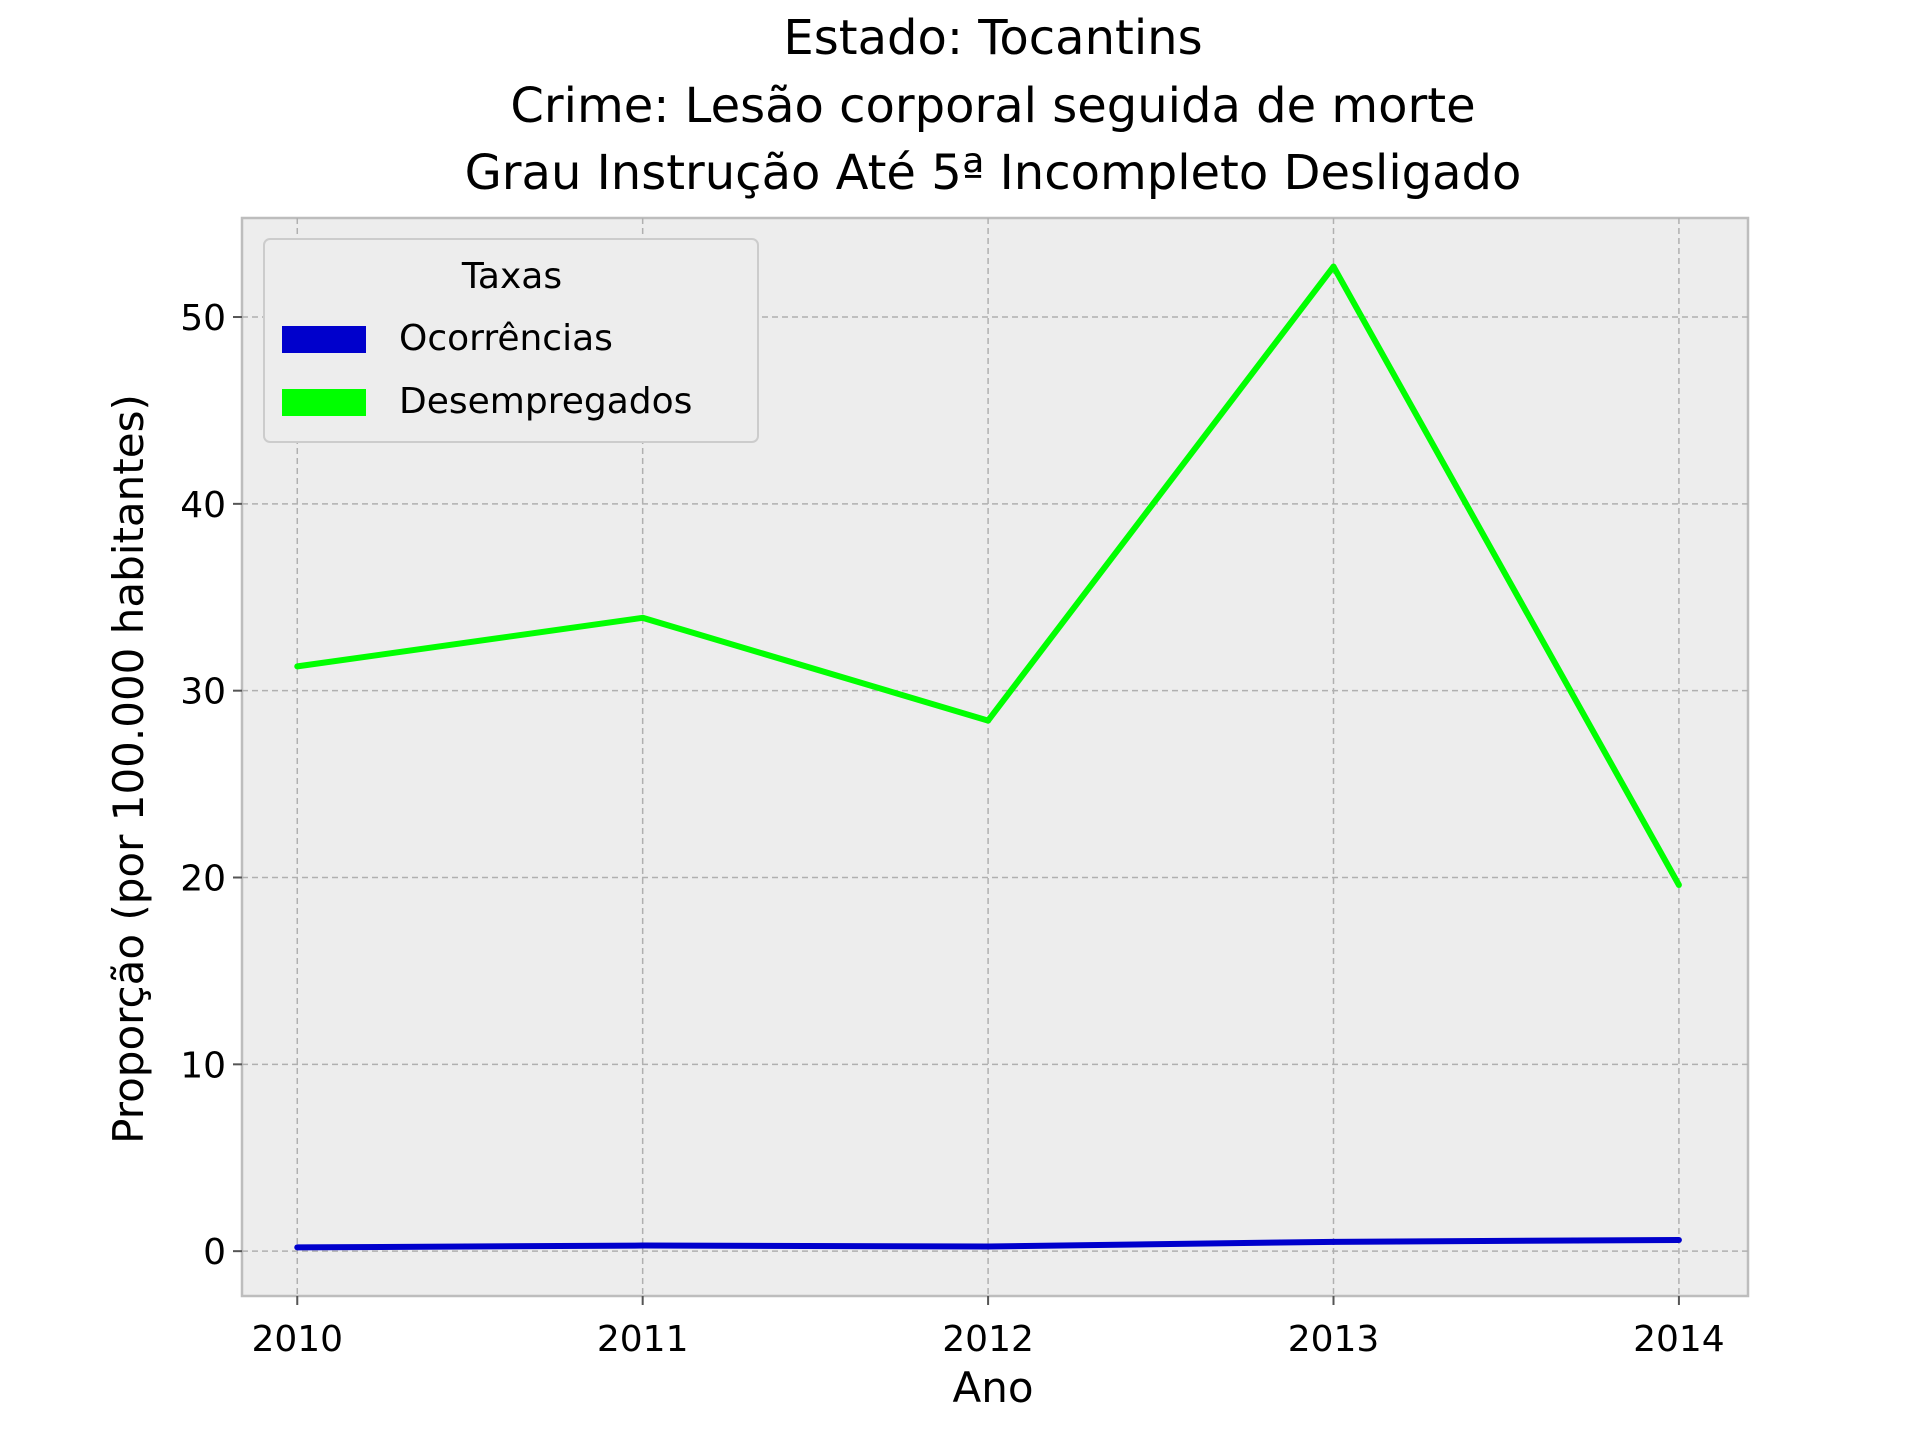 The image size is (1920, 1444). I want to click on y-axis-label: Proporção (por 100.000 habitantes), so click(128, 769).